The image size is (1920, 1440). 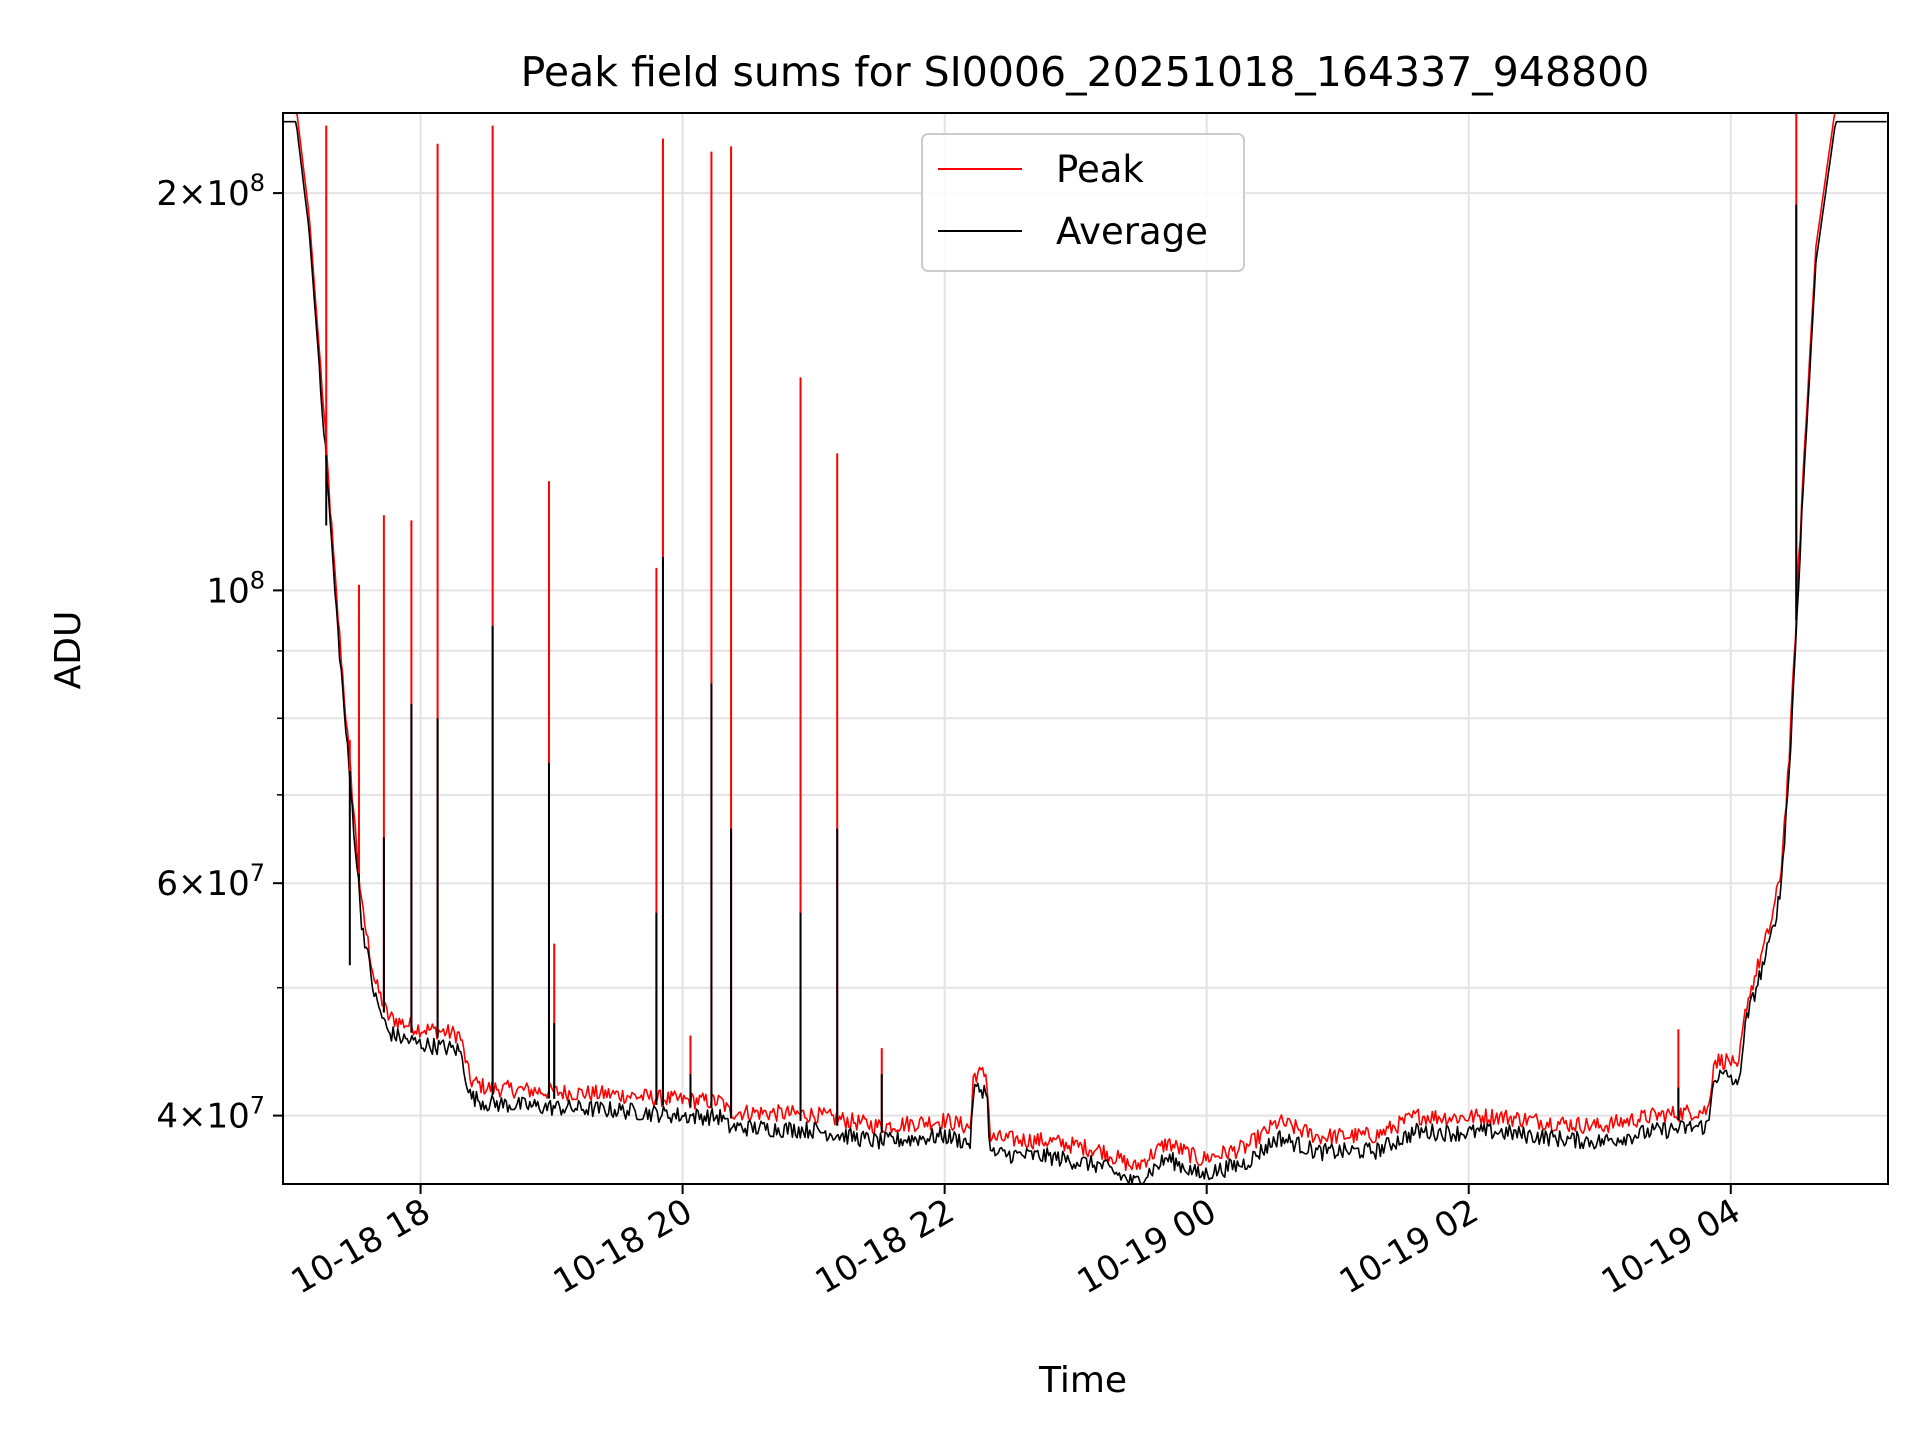 I want to click on y-tick-label-1: 6×107, so click(x=210, y=881).